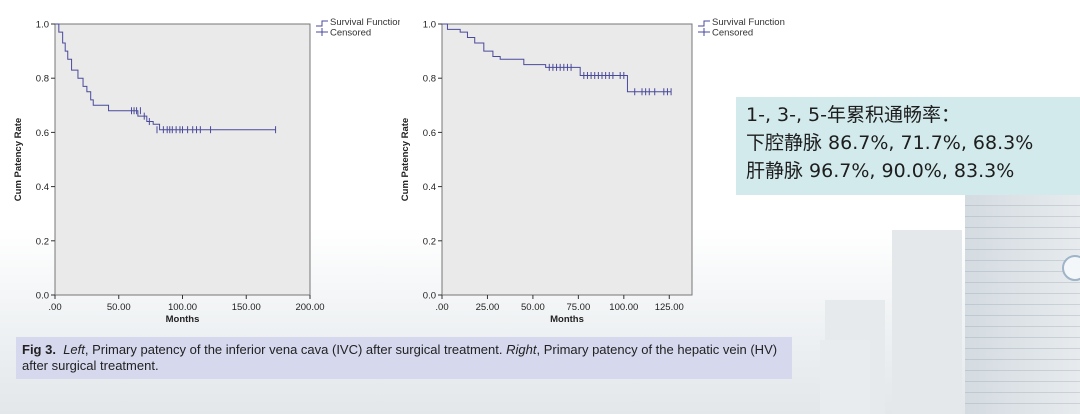 The image size is (1080, 414). Describe the element at coordinates (521, 349) in the screenshot. I see `caption-right-word: Right` at that location.